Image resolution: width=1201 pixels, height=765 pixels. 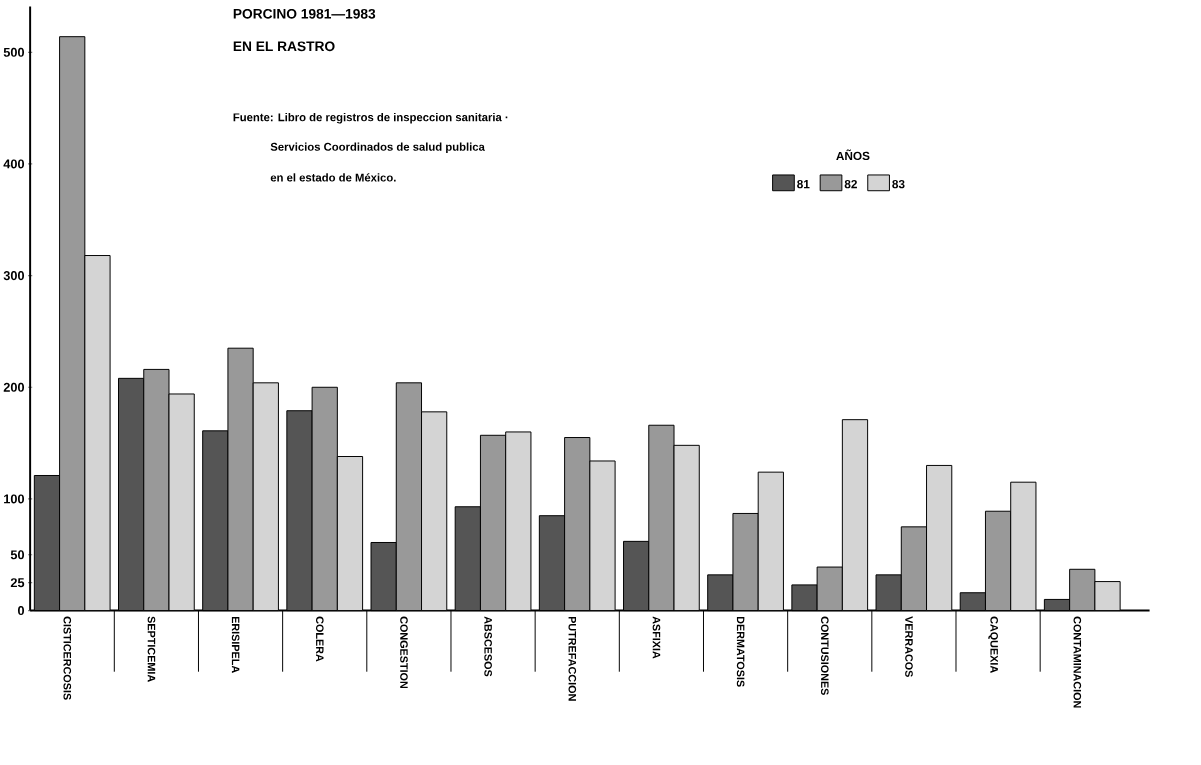 What do you see at coordinates (151, 649) in the screenshot?
I see `x-tick-label: SEPTICEMIA` at bounding box center [151, 649].